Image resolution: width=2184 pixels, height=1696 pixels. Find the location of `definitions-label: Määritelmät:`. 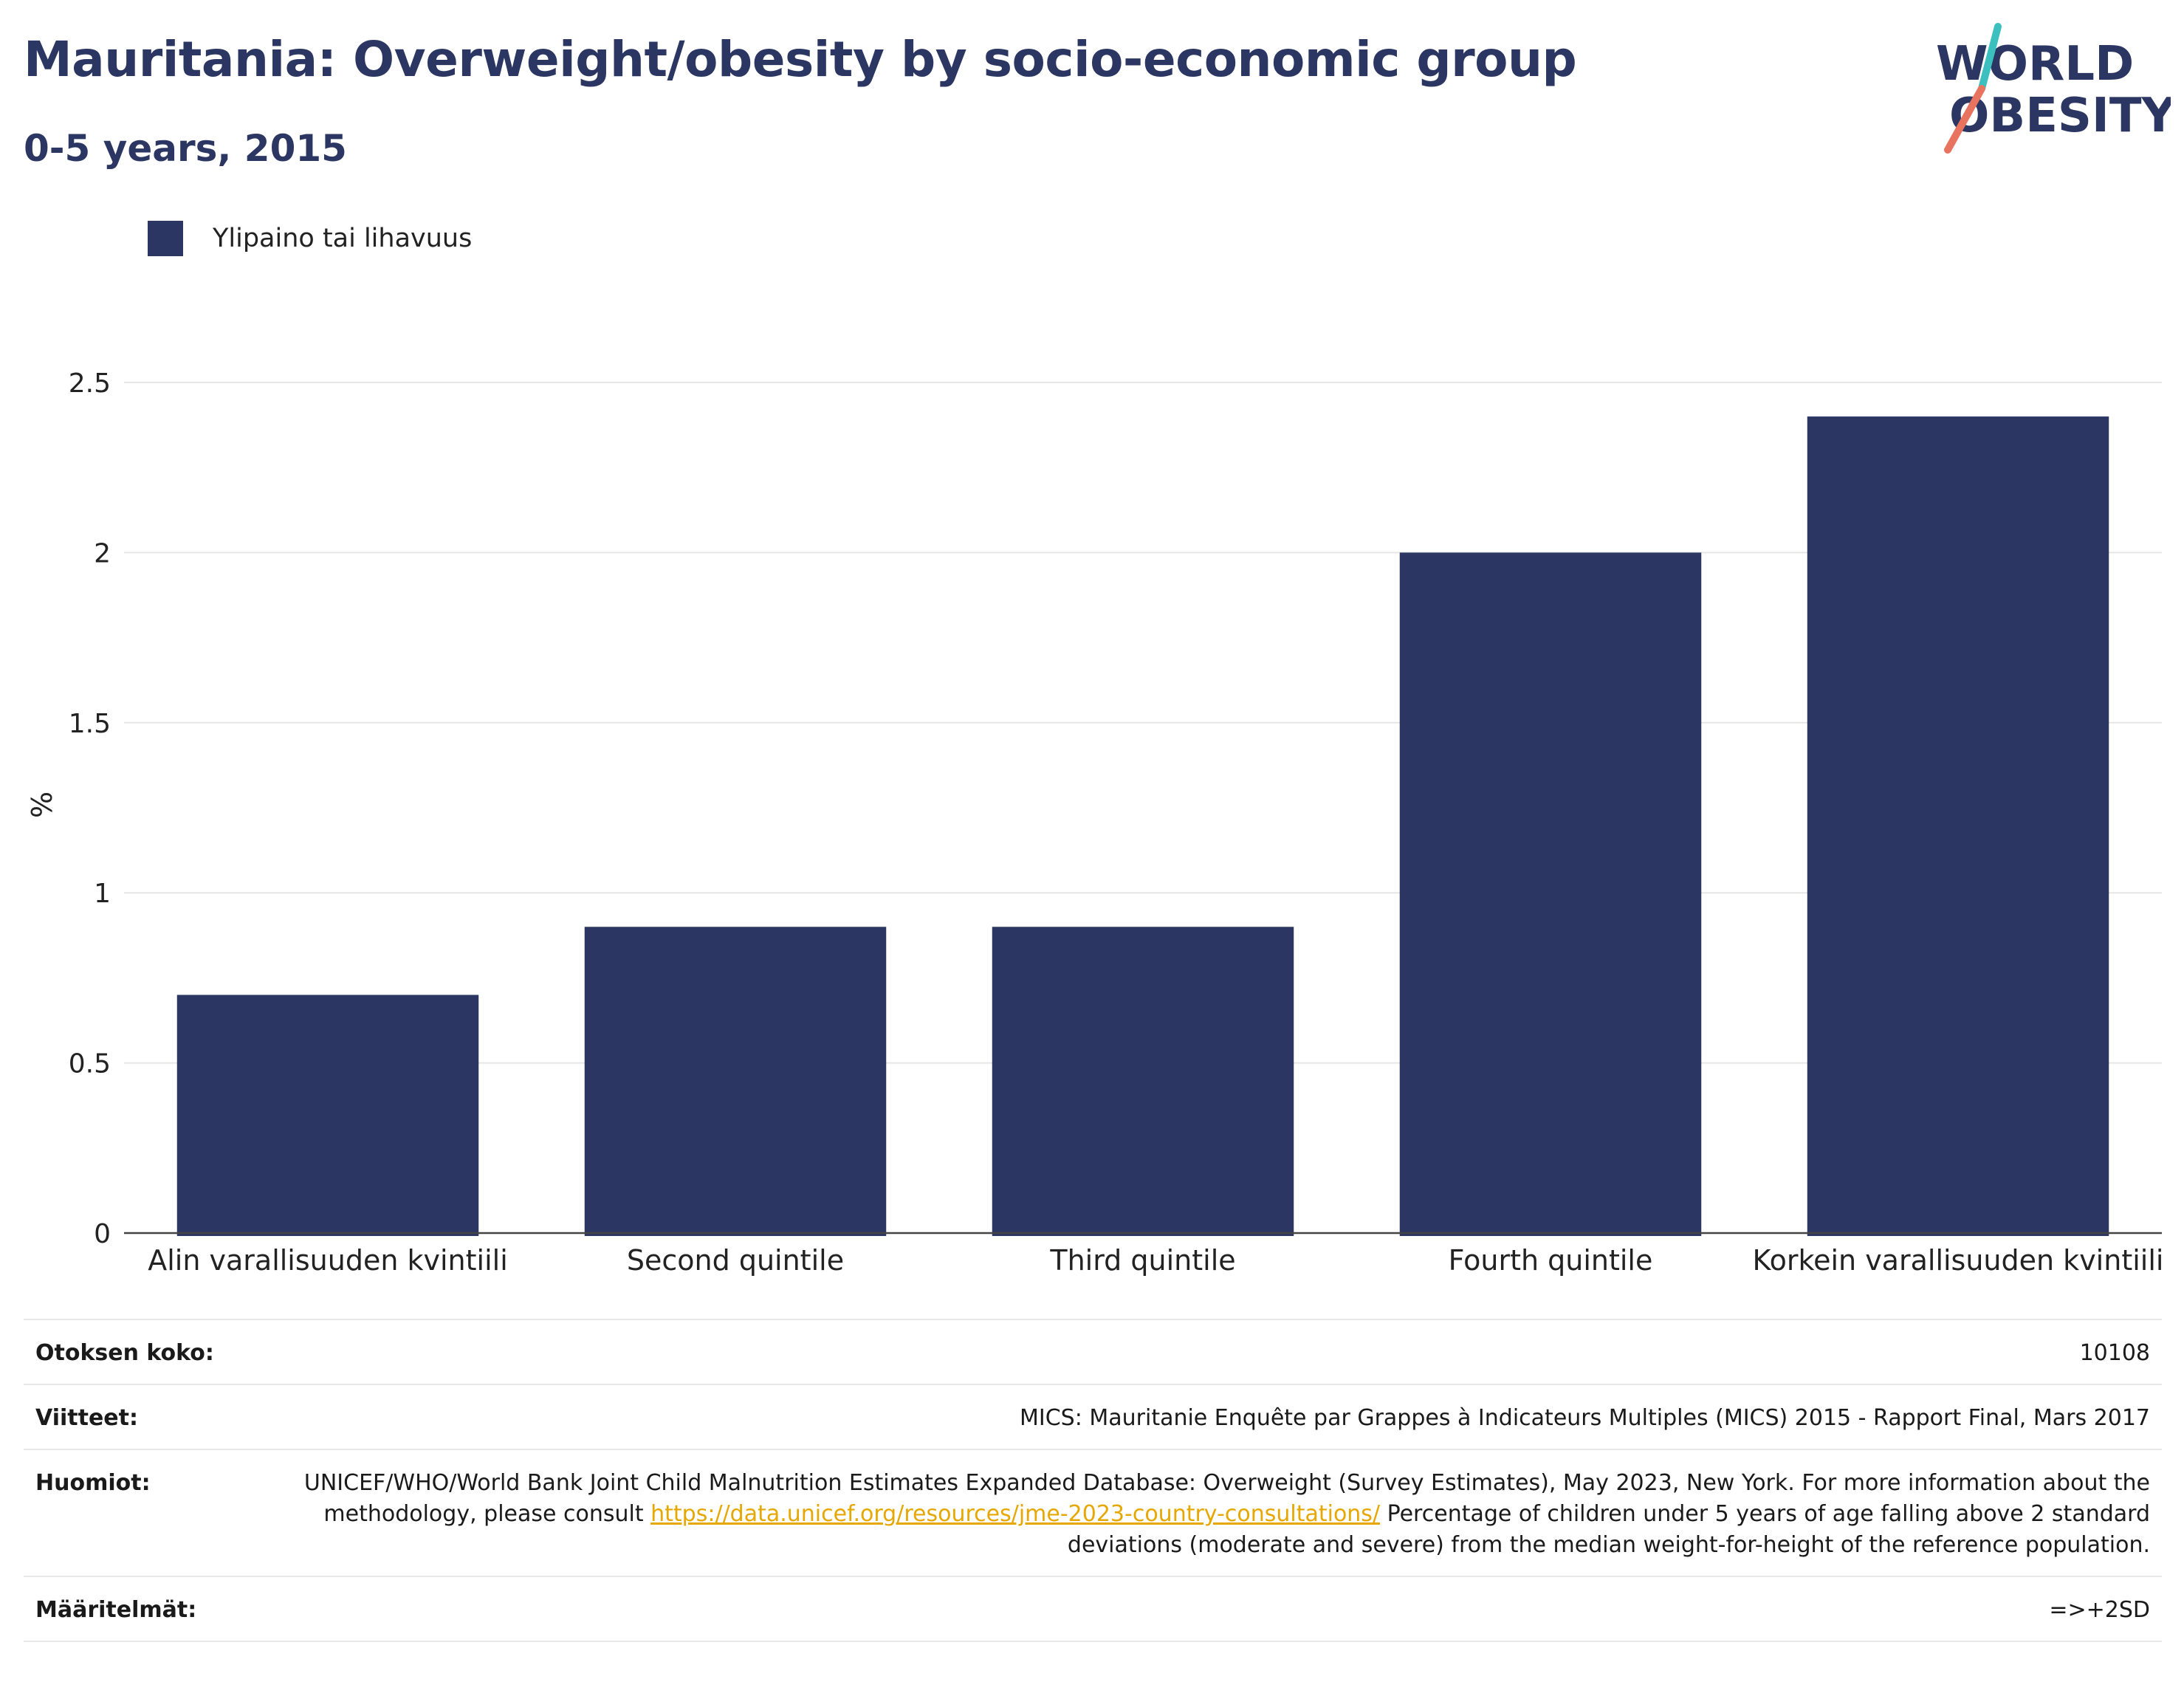

definitions-label: Määritelmät: is located at coordinates (116, 1610).